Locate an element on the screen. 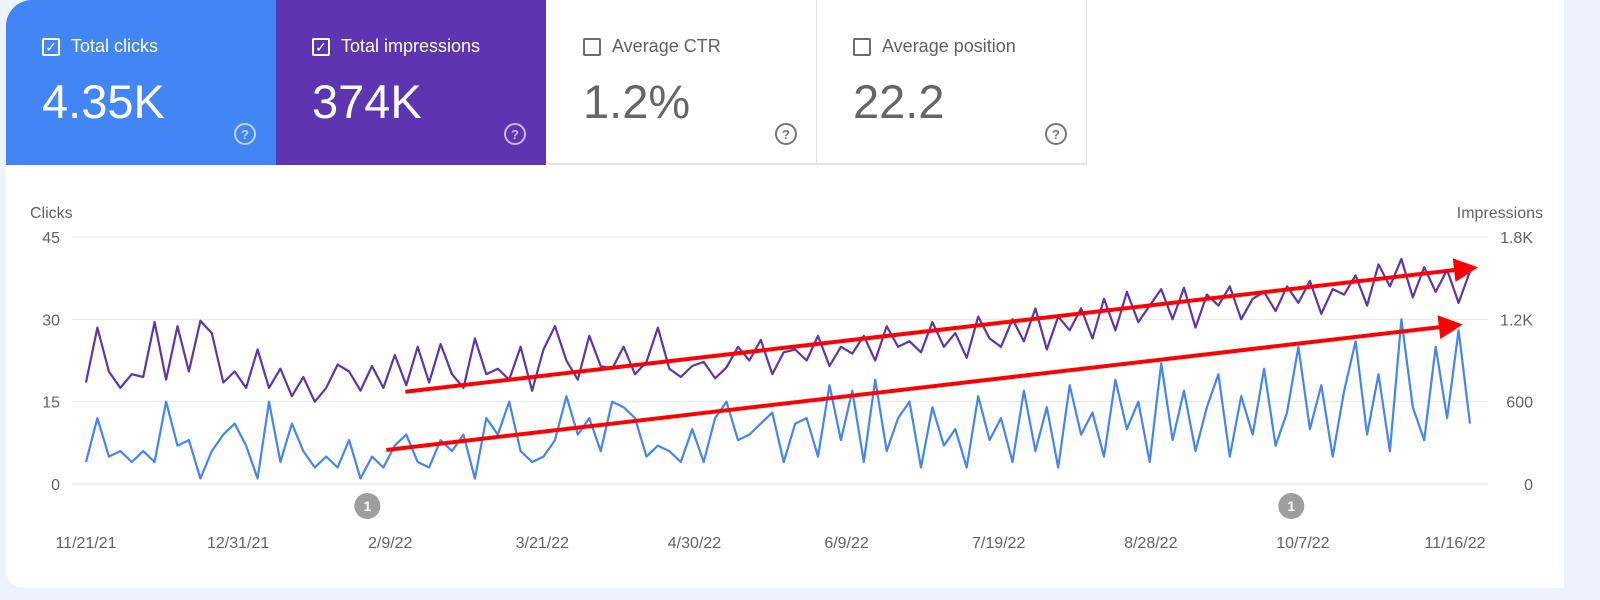  x-tick: 12/31/21 is located at coordinates (238, 543).